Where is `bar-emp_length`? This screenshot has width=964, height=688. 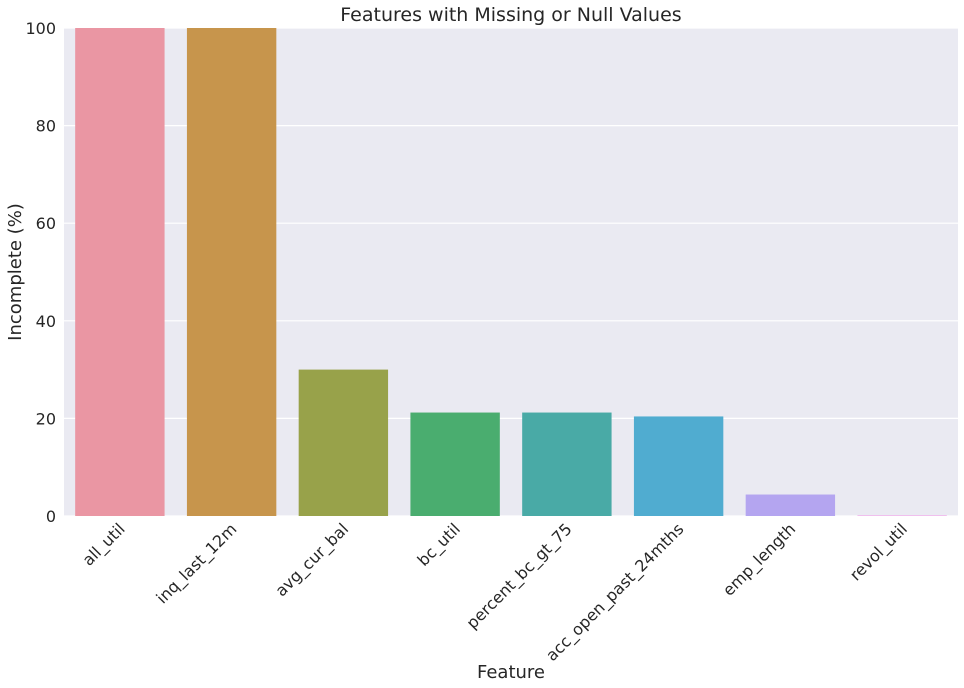 bar-emp_length is located at coordinates (790, 505).